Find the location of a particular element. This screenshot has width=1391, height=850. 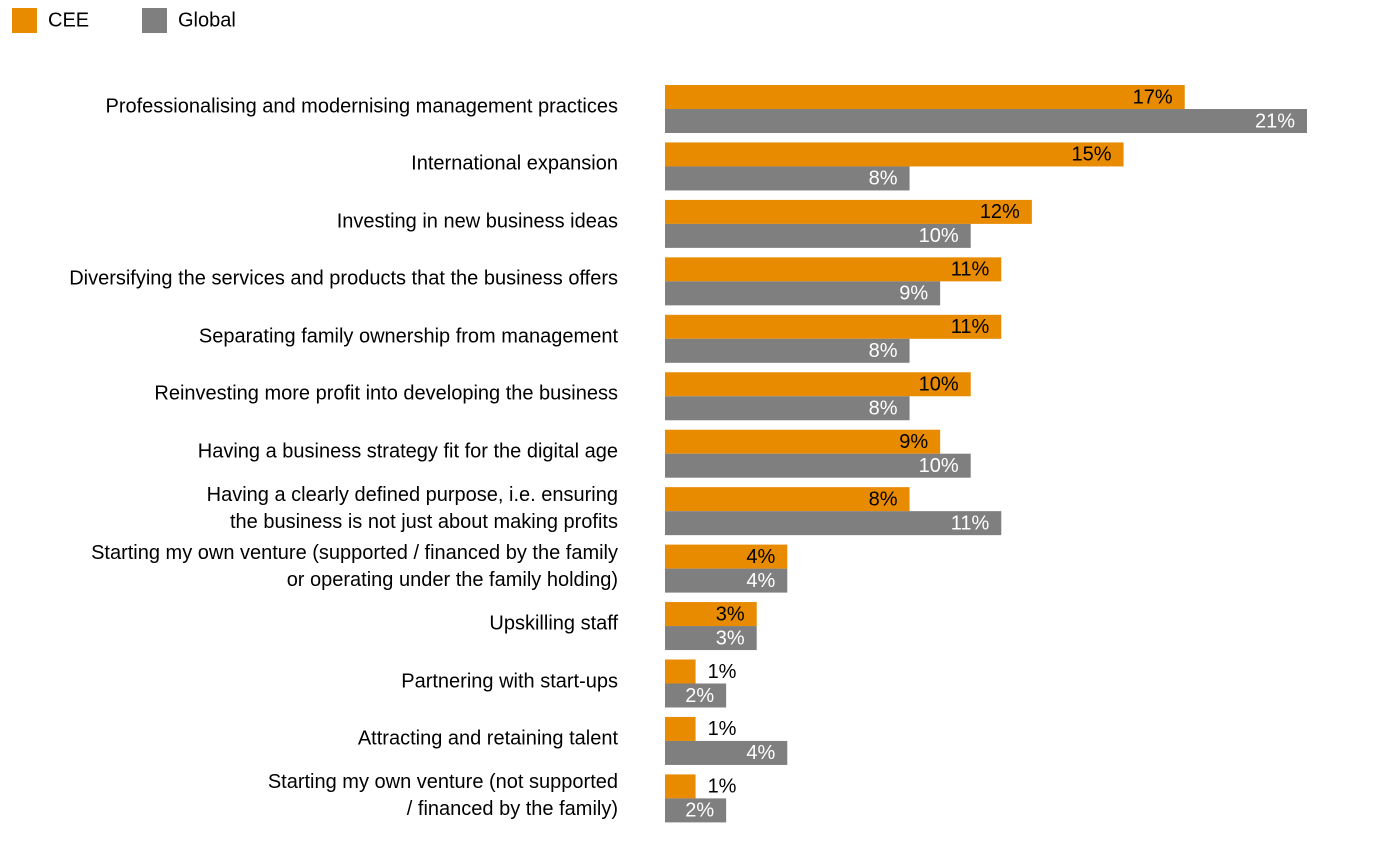

category-label: Partnering with start-ups is located at coordinates (509, 681).